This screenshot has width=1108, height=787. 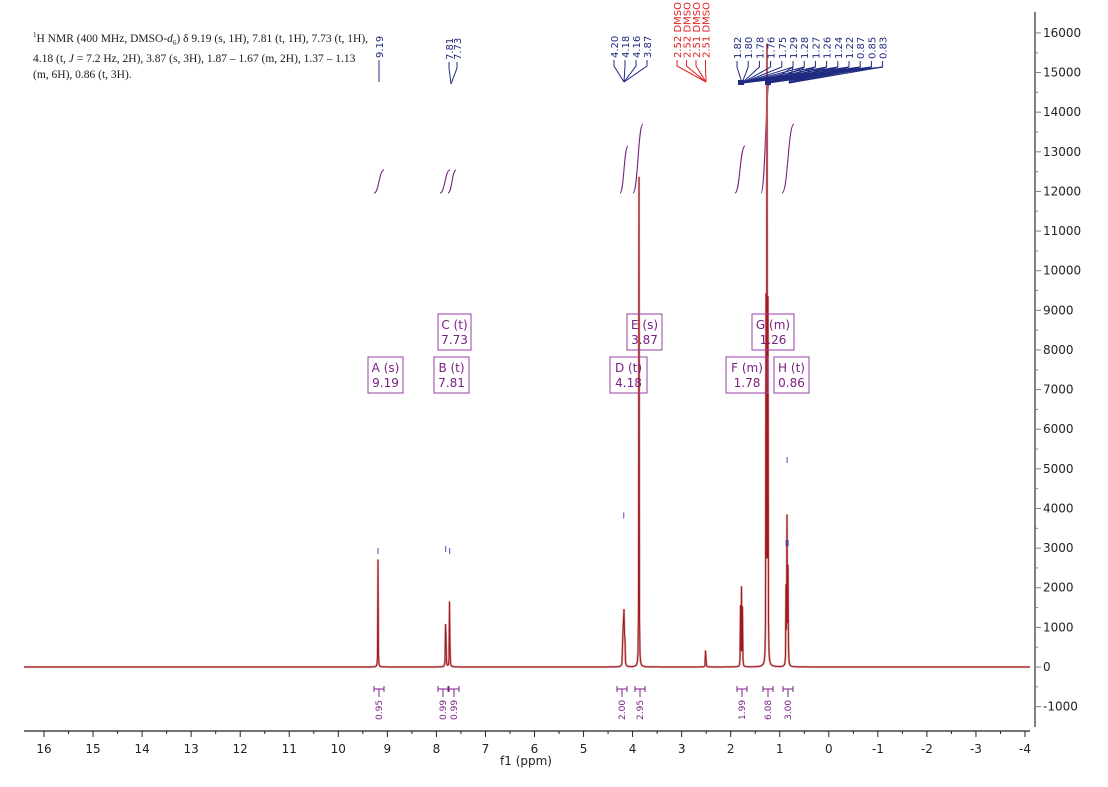 I want to click on peak-label: 0.83, so click(x=884, y=48).